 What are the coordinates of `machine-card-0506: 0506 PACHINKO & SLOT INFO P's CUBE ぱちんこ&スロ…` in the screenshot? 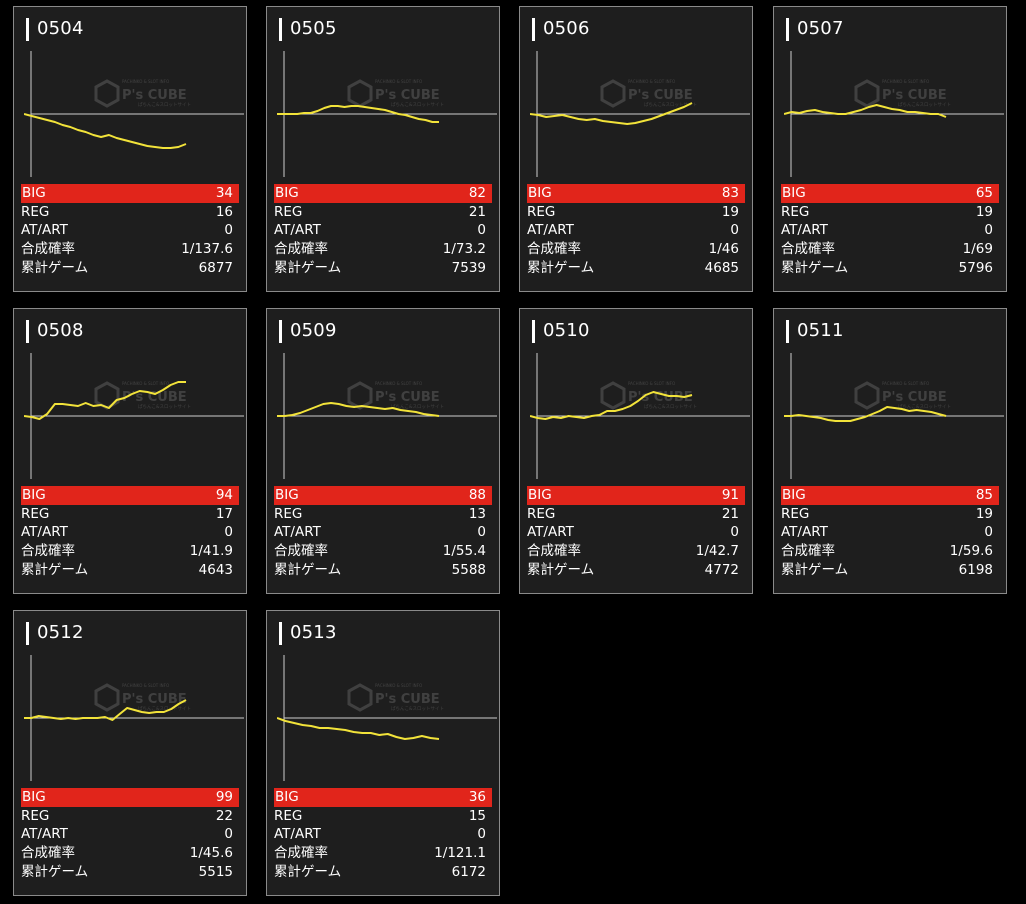 It's located at (636, 149).